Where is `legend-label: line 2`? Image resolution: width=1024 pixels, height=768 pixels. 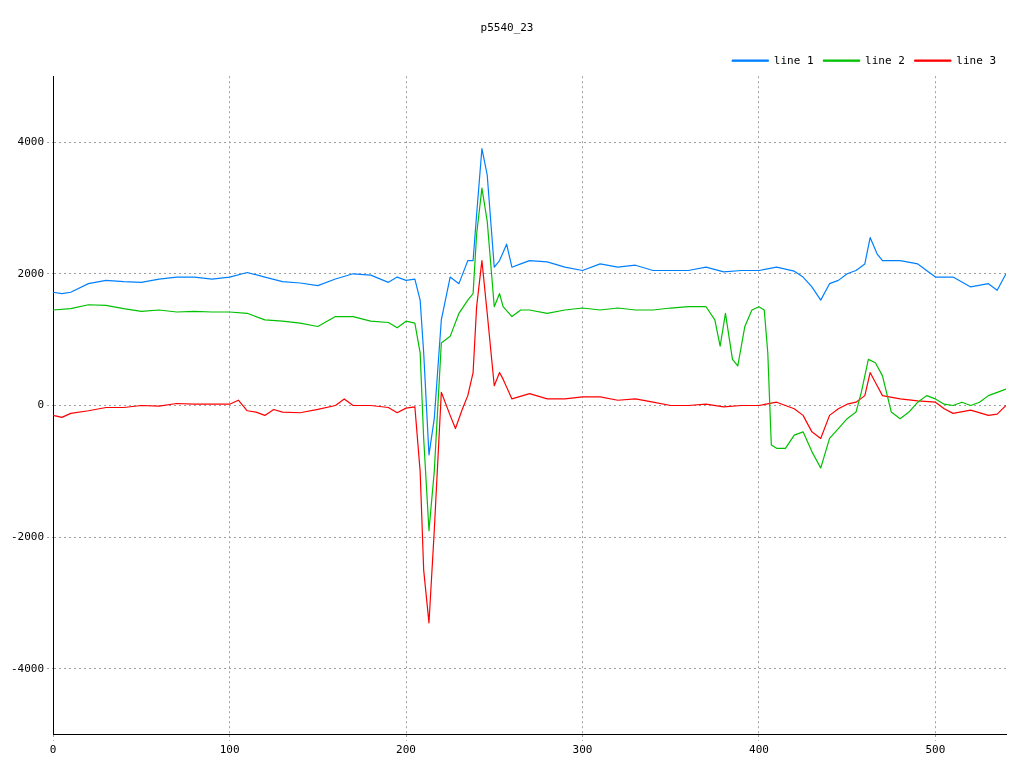
legend-label: line 2 is located at coordinates (885, 60).